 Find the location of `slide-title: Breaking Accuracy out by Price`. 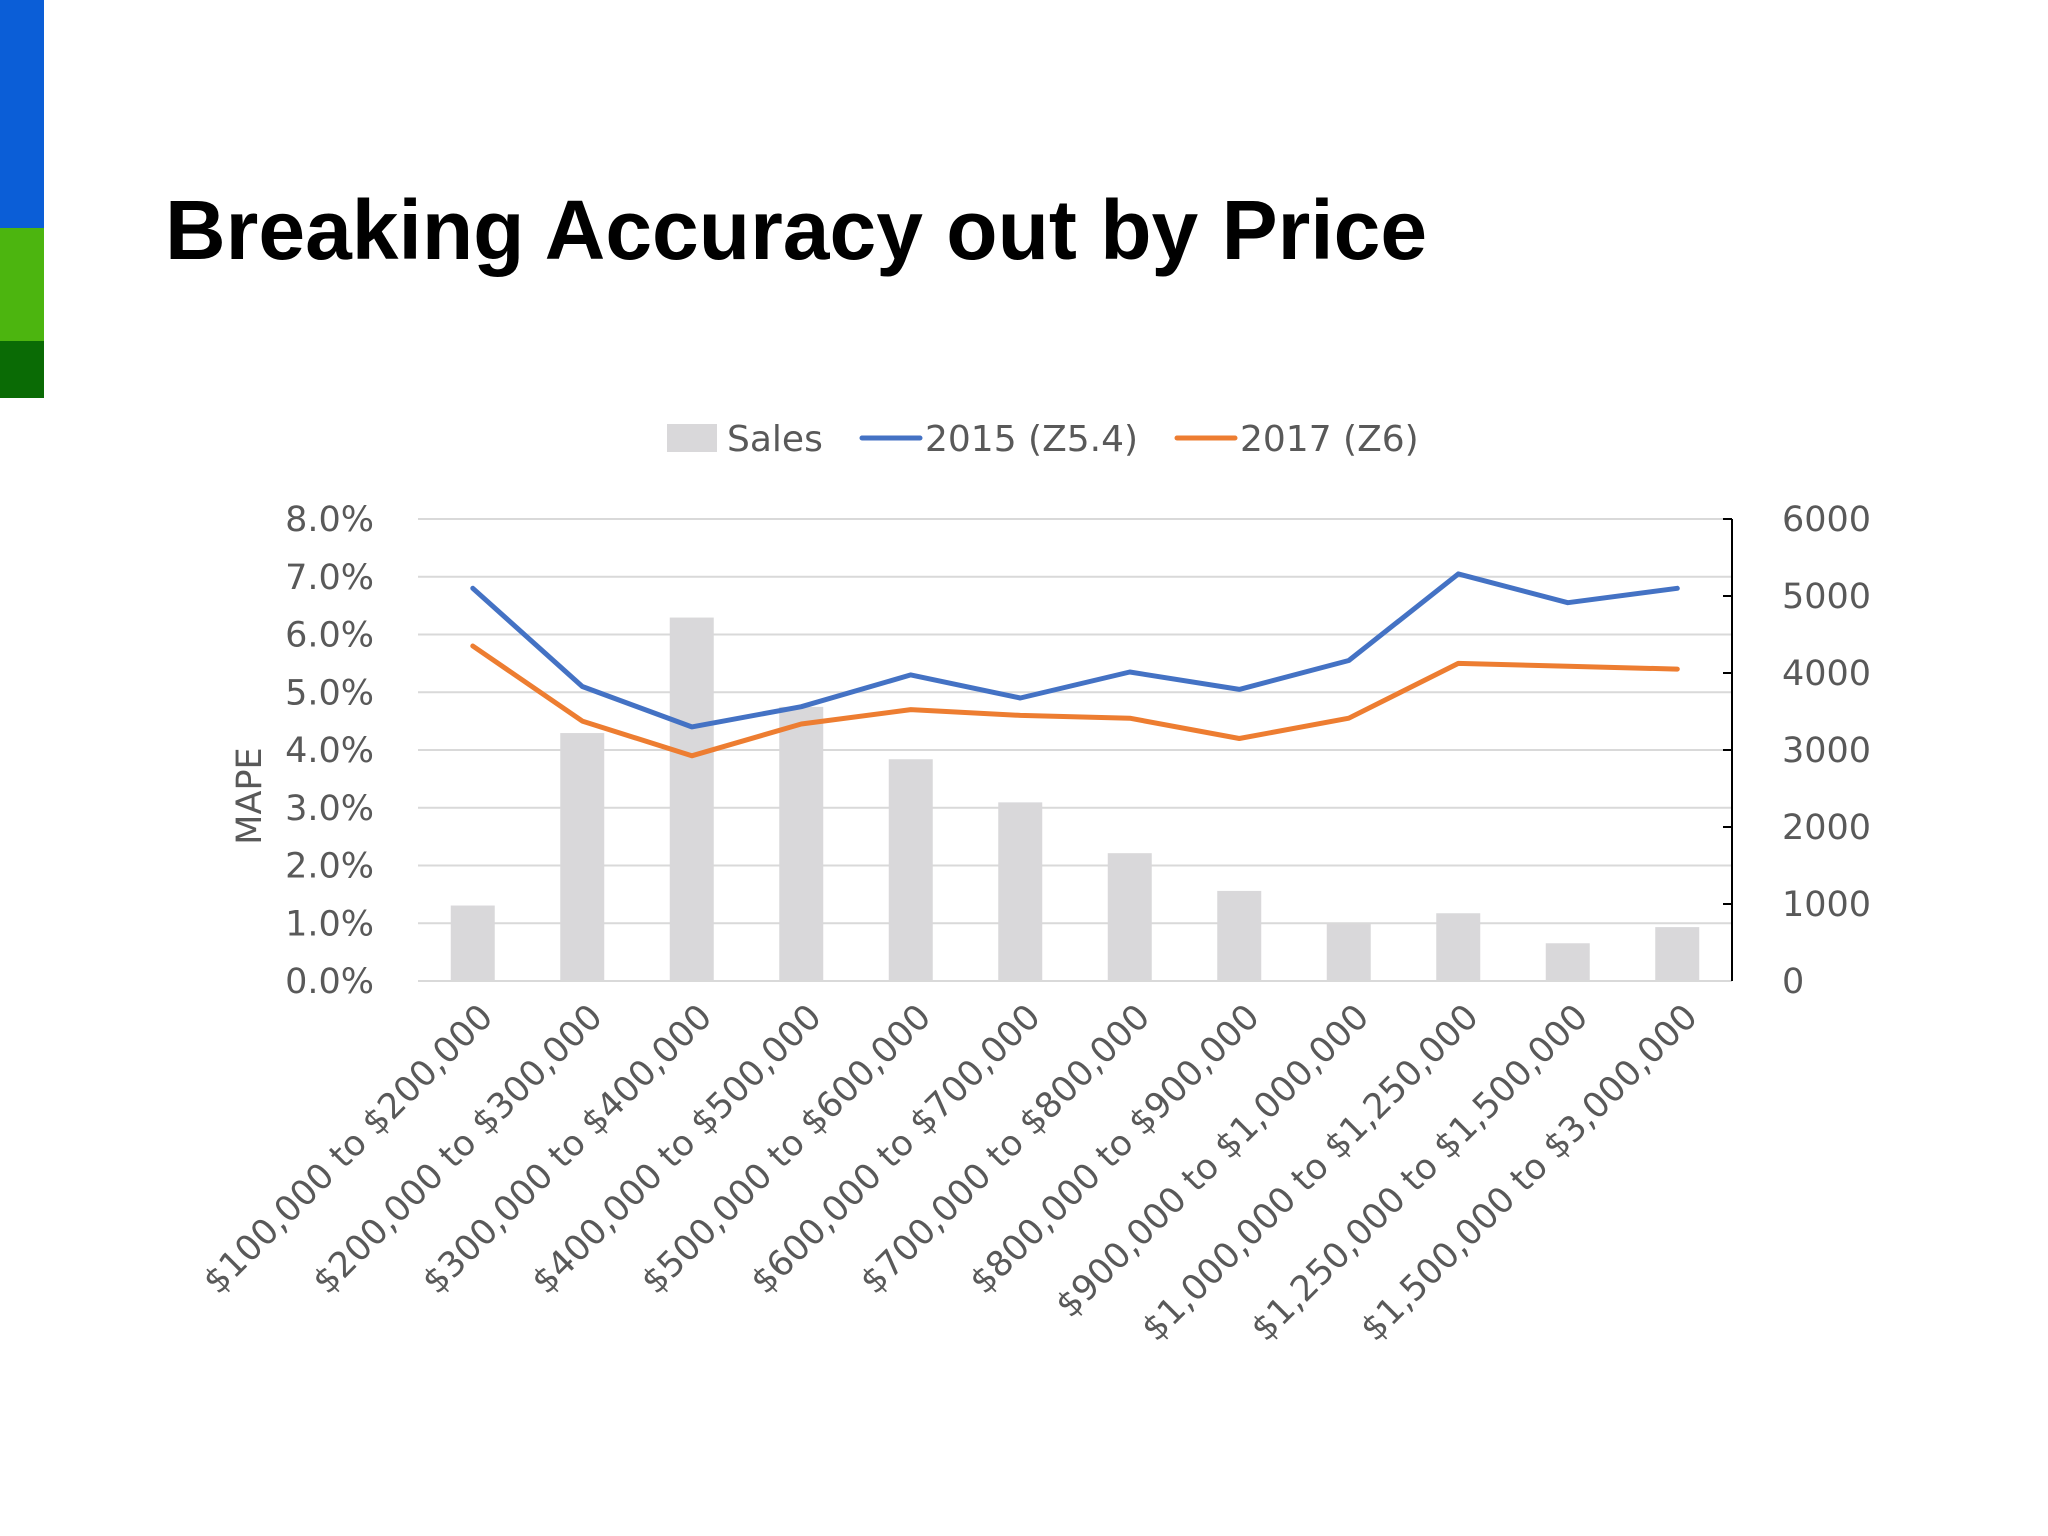

slide-title: Breaking Accuracy out by Price is located at coordinates (796, 230).